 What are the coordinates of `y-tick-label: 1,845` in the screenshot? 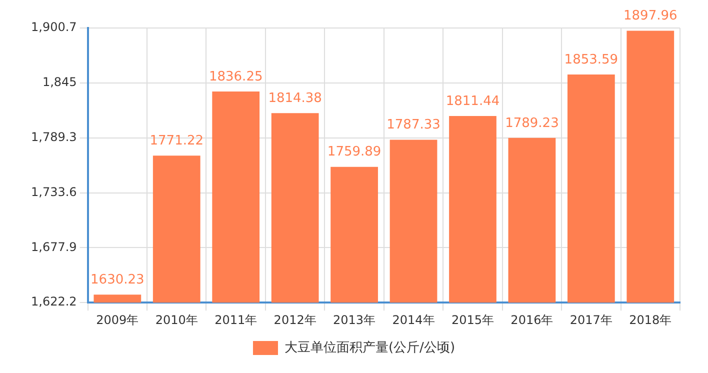 It's located at (59, 82).